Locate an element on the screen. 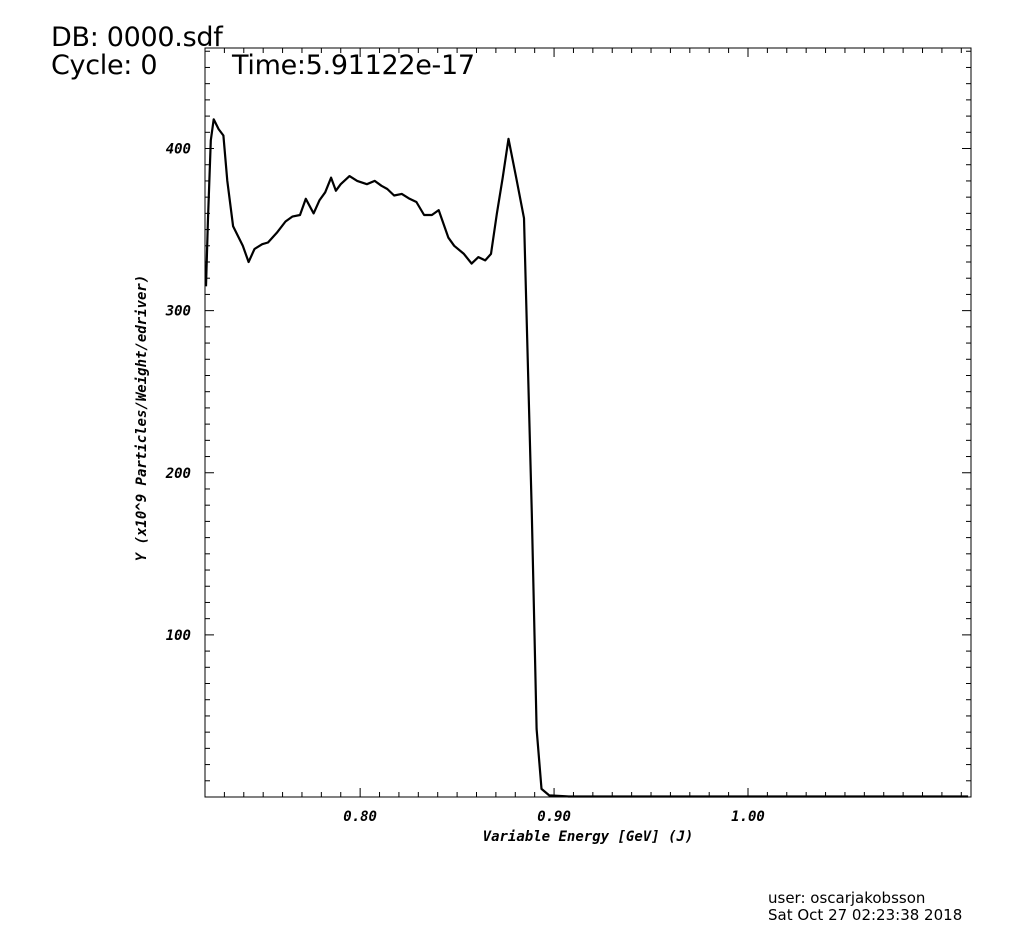  user-label: user: oscarjakobsson is located at coordinates (847, 898).